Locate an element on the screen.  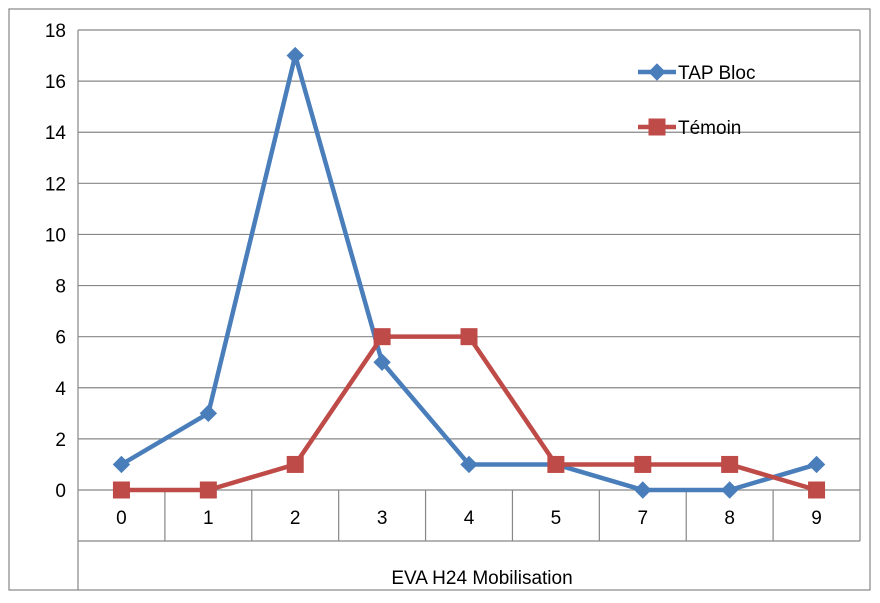
y-tick-label: 12 is located at coordinates (55, 184).